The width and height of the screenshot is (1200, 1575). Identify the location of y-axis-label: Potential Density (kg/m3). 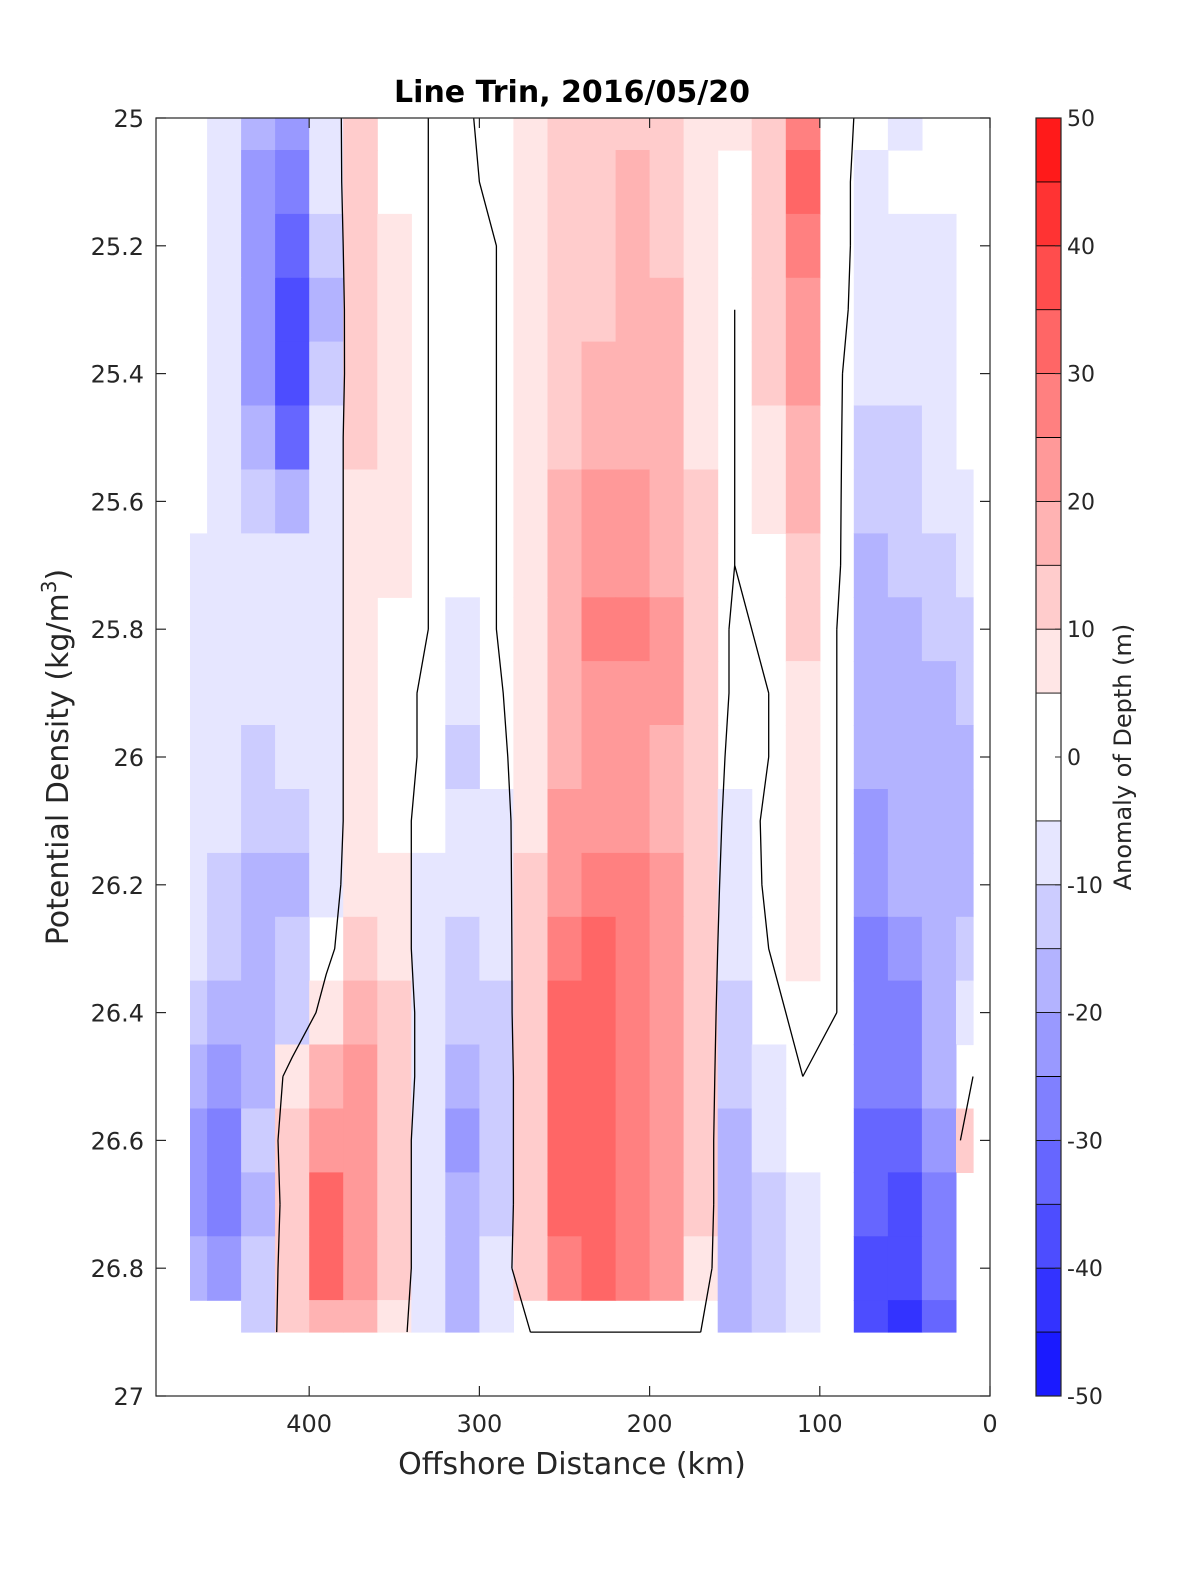
(56, 757).